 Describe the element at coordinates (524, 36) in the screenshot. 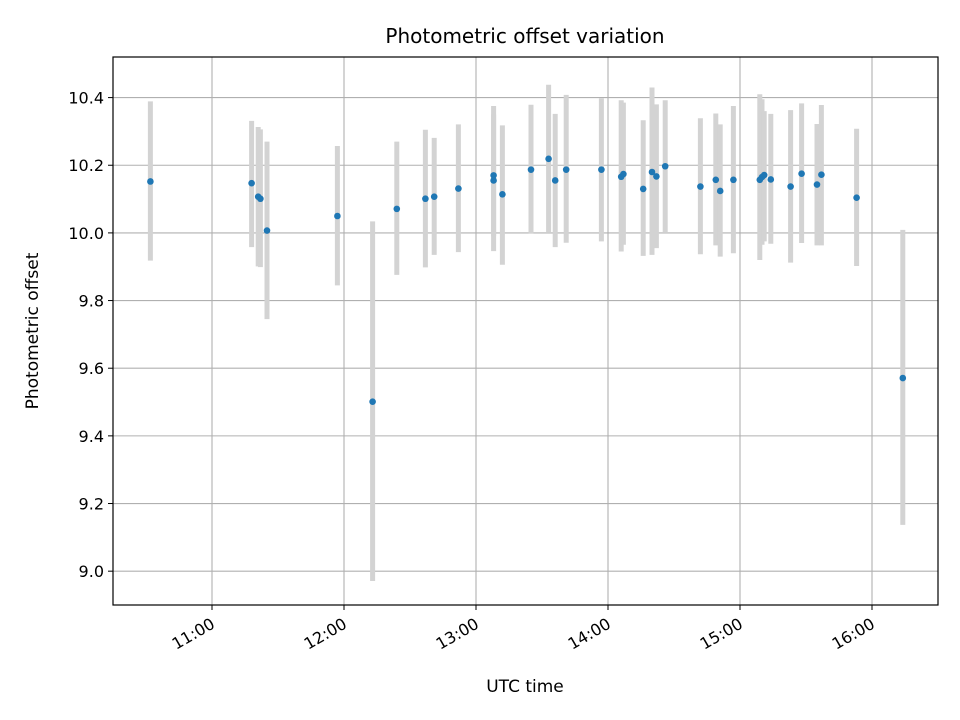

I see `chart-title: Photometric offset variation` at that location.